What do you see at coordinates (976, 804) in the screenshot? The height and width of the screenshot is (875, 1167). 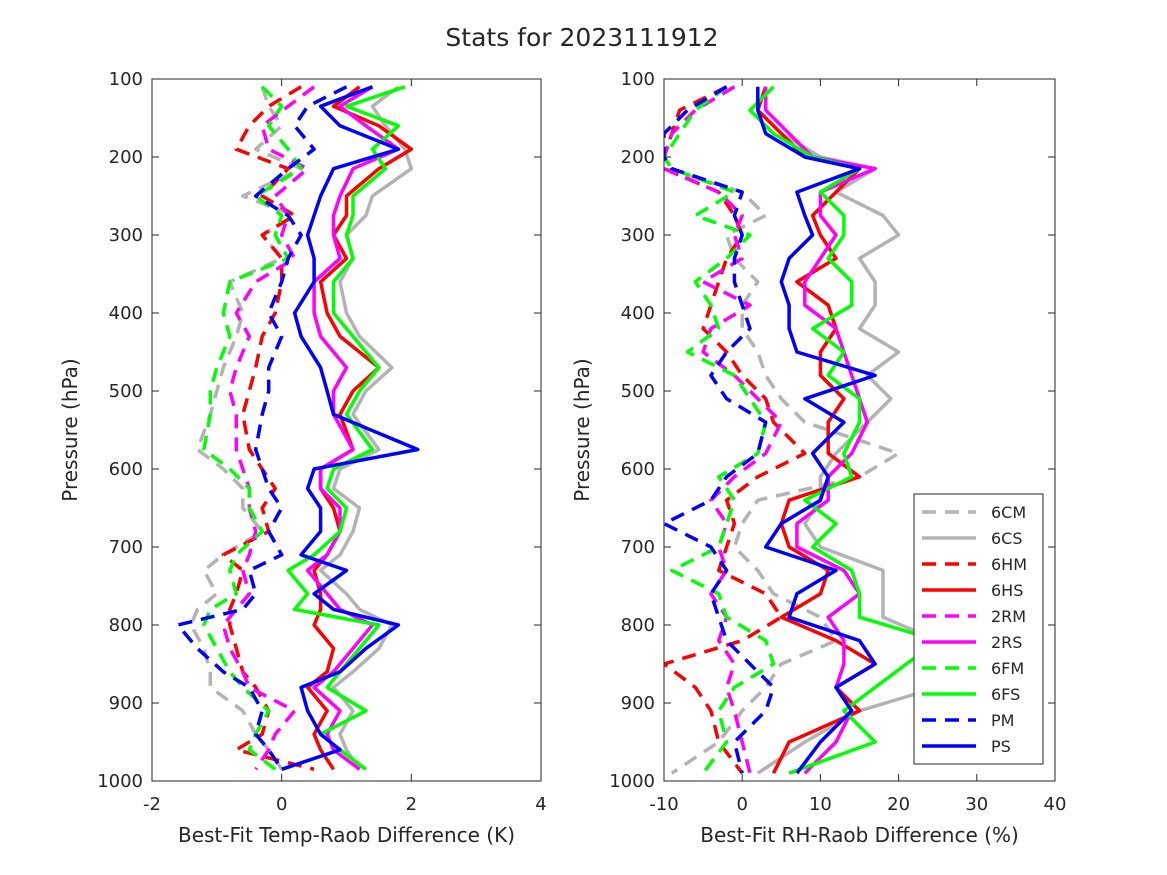 I see `rh-xtick-label: 30` at bounding box center [976, 804].